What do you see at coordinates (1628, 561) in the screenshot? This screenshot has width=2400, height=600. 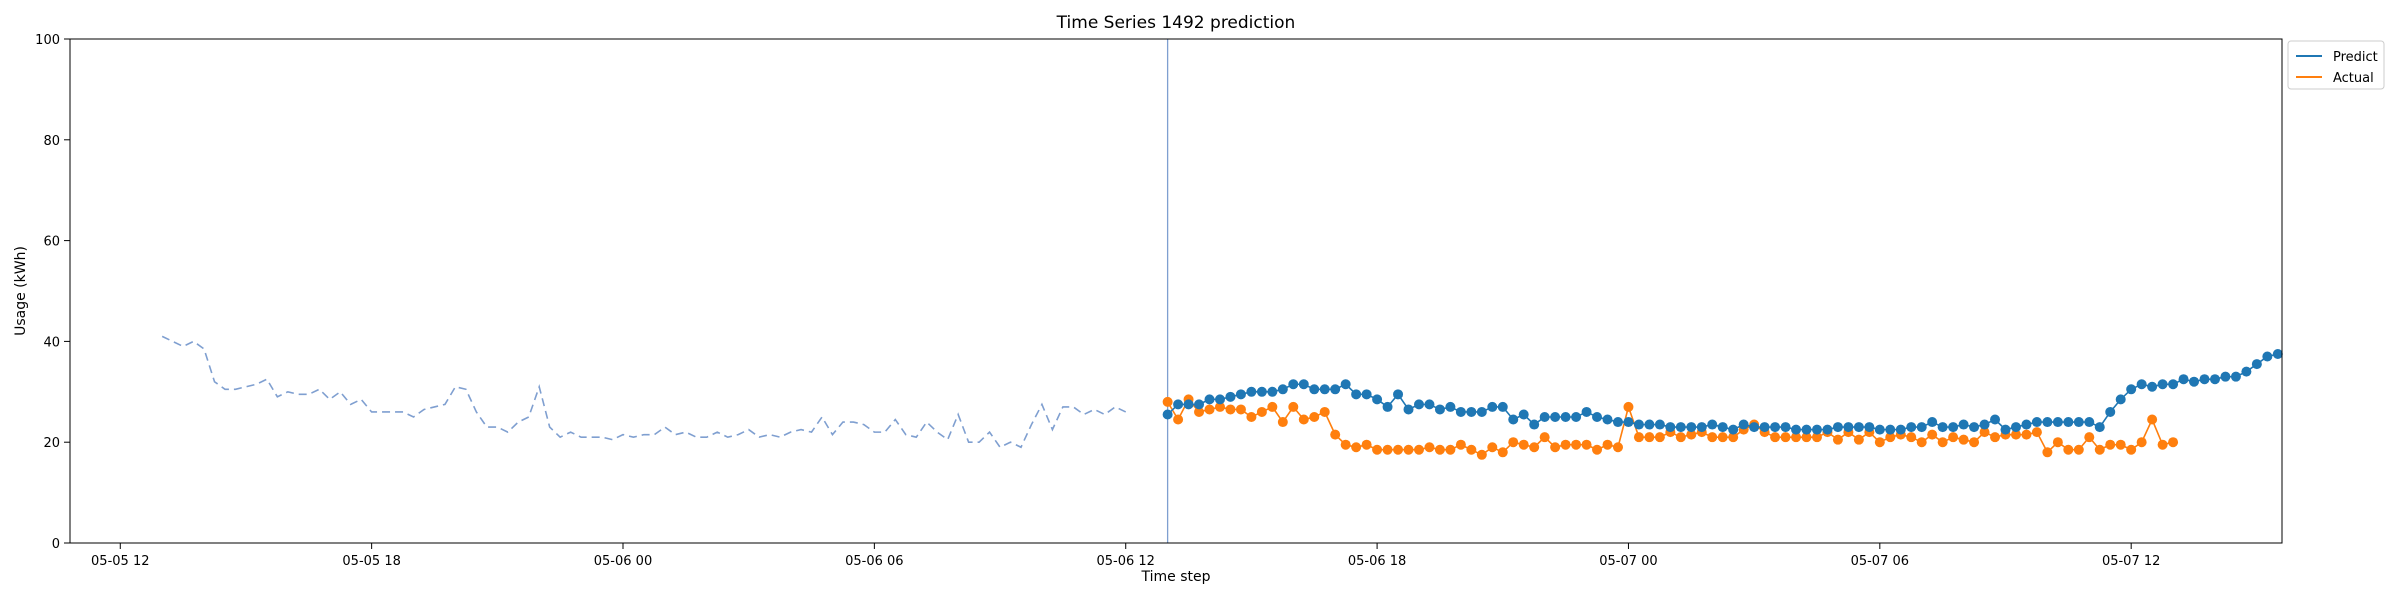 I see `x-tick-label: 05-07 00` at bounding box center [1628, 561].